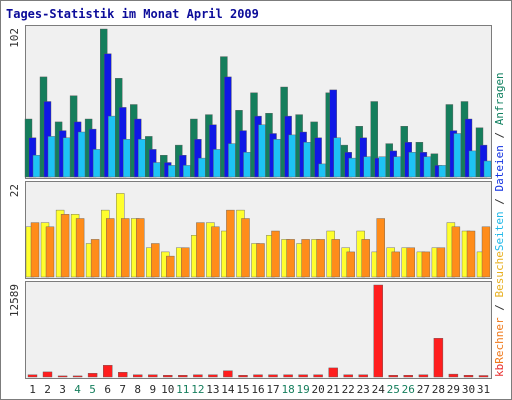 The width and height of the screenshot is (512, 400). I want to click on day-label-15: 15, so click(242, 389).